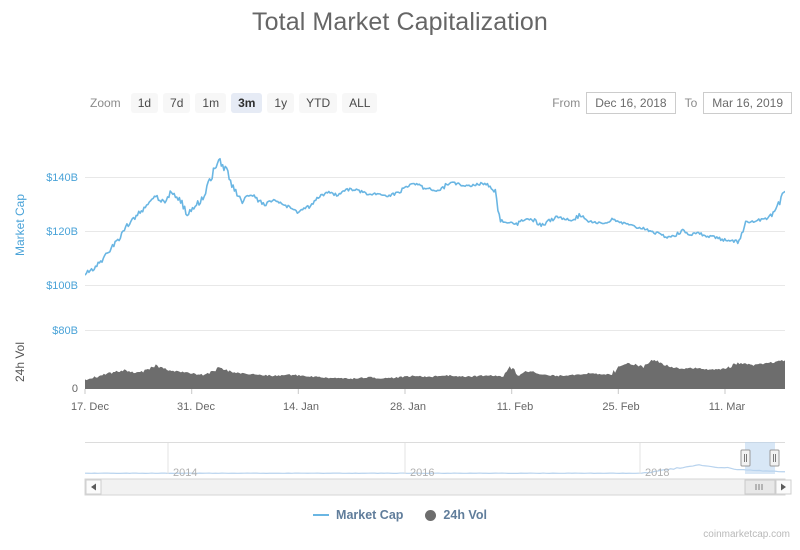 This screenshot has height=550, width=800. I want to click on legend-label-market-cap: Market Cap, so click(370, 515).